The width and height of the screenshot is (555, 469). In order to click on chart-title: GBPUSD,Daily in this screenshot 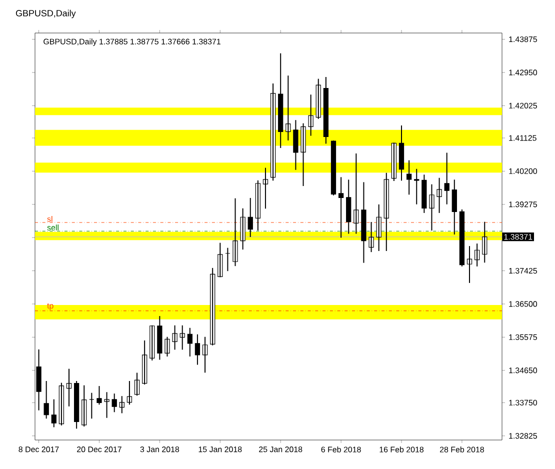, I will do `click(46, 14)`.